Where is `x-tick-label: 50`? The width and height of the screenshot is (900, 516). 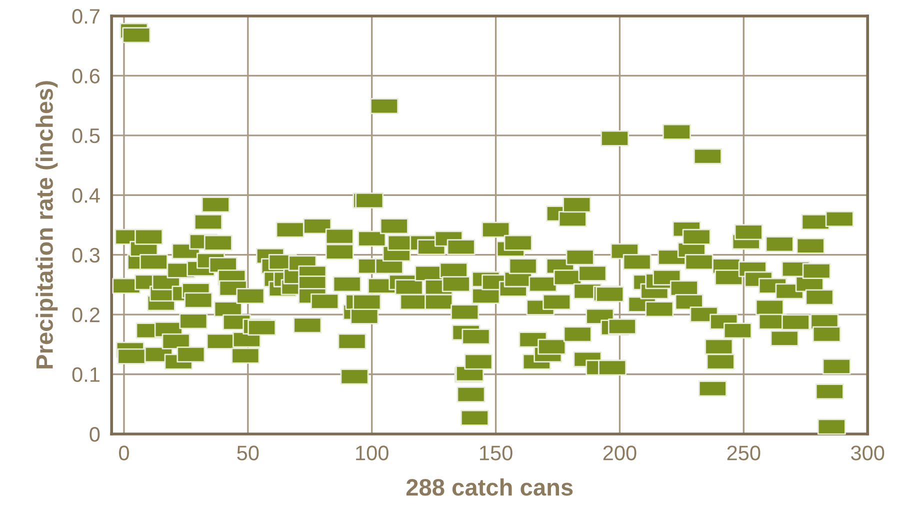 x-tick-label: 50 is located at coordinates (248, 453).